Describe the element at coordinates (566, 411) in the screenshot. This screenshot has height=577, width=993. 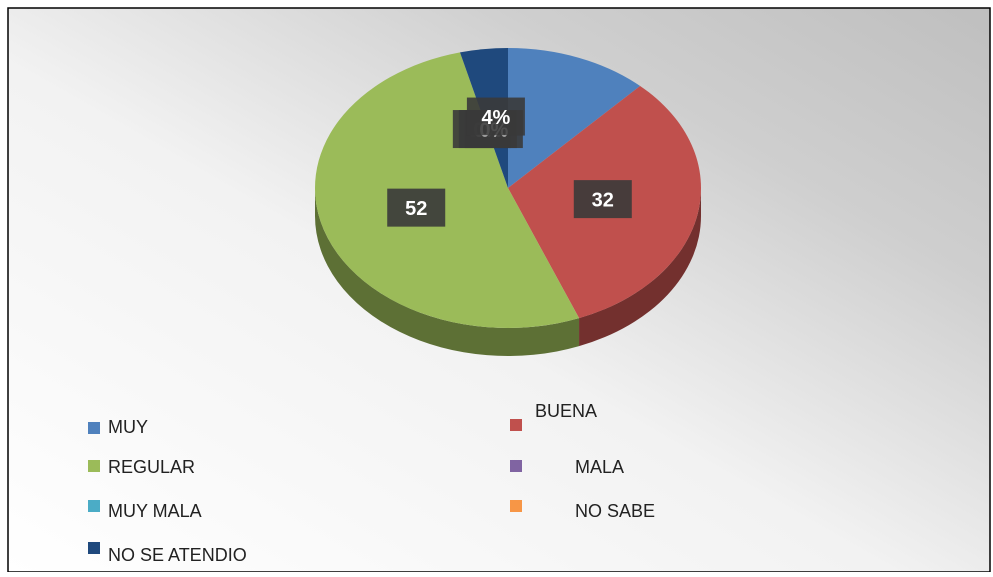
I see `legend-label: BUENA` at that location.